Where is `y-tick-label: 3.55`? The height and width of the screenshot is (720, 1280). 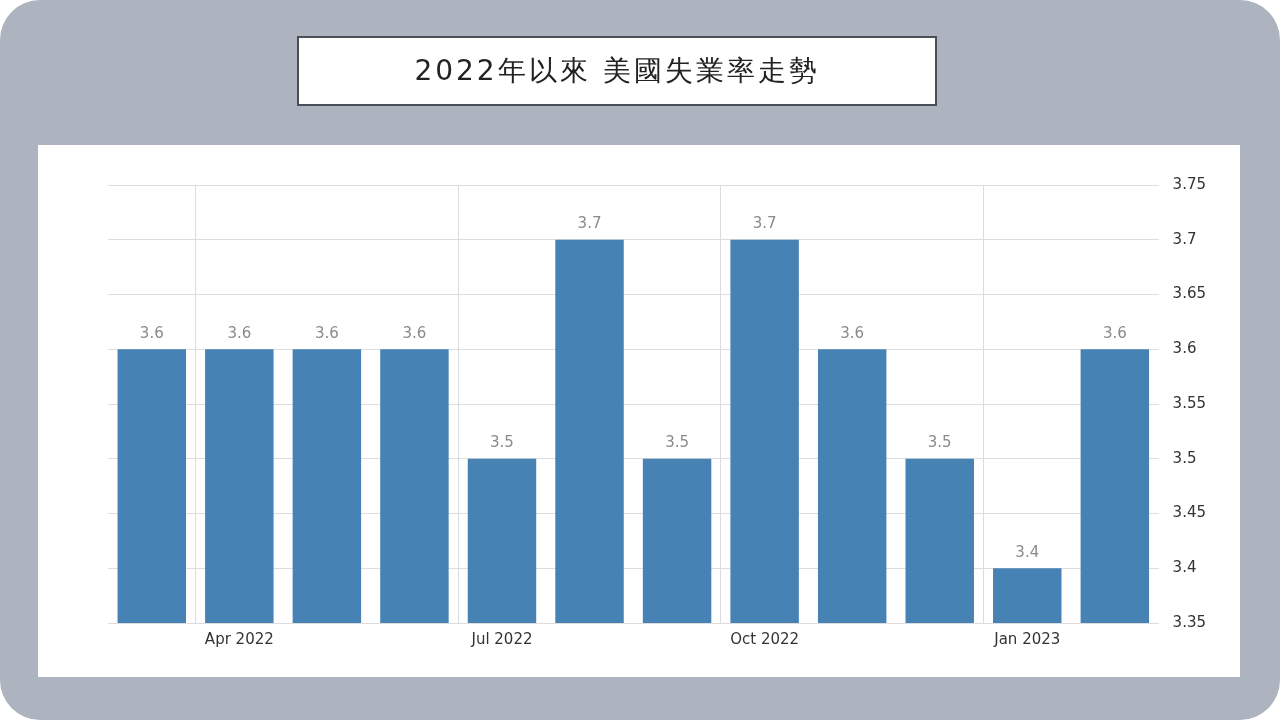 y-tick-label: 3.55 is located at coordinates (1189, 402).